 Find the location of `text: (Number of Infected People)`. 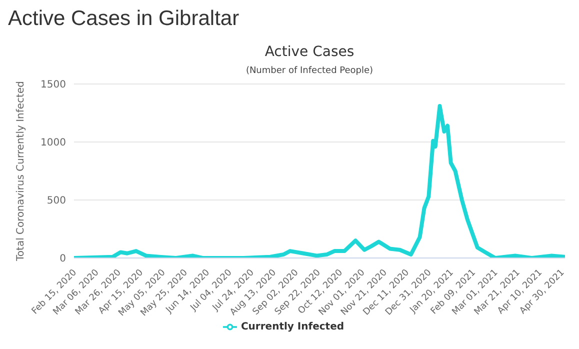

text: (Number of Infected People) is located at coordinates (309, 71).